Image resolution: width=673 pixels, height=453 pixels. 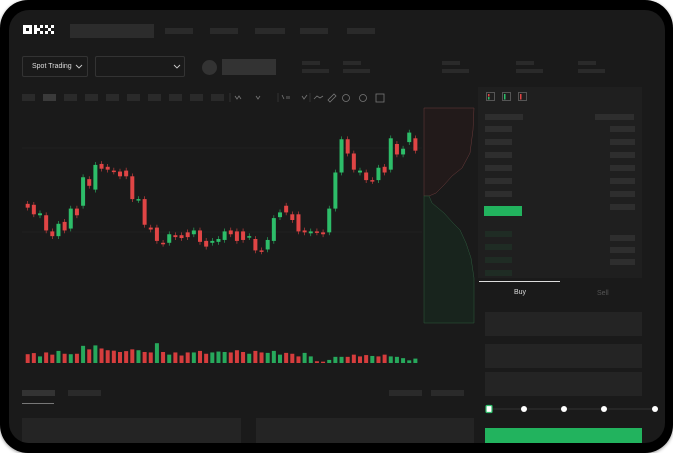 I want to click on stat-value, so click(x=529, y=71).